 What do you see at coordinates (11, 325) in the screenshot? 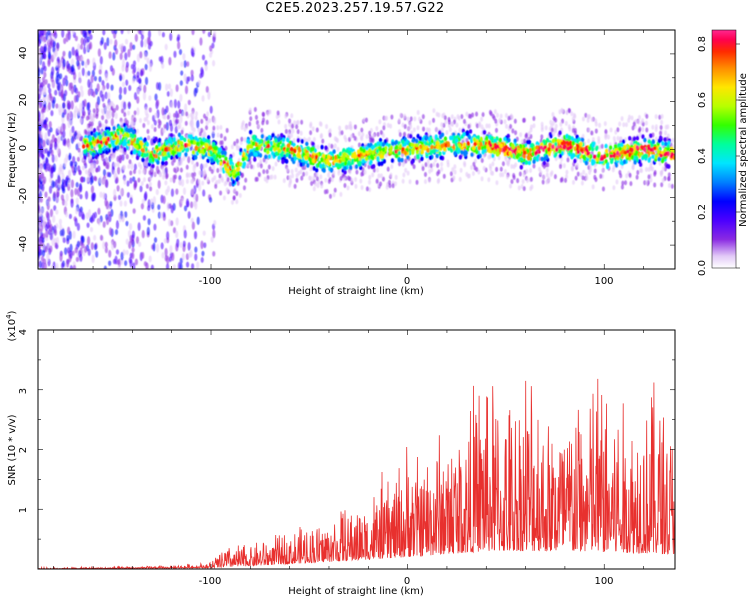
I see `svg-text: (x104)` at bounding box center [11, 325].